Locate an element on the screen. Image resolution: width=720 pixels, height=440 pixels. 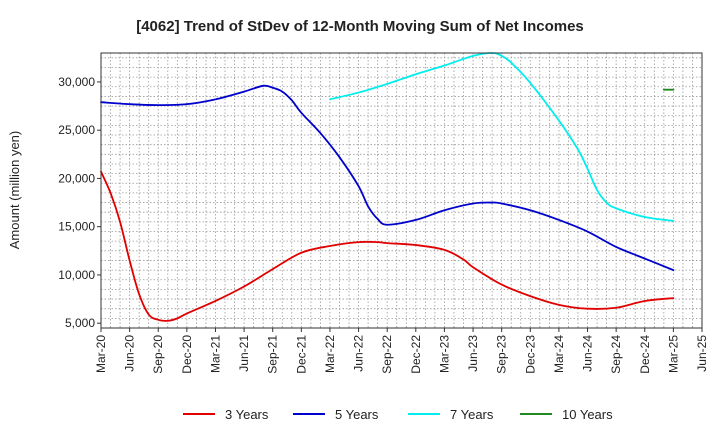
y-tick-label: 10,000 is located at coordinates (76, 275).